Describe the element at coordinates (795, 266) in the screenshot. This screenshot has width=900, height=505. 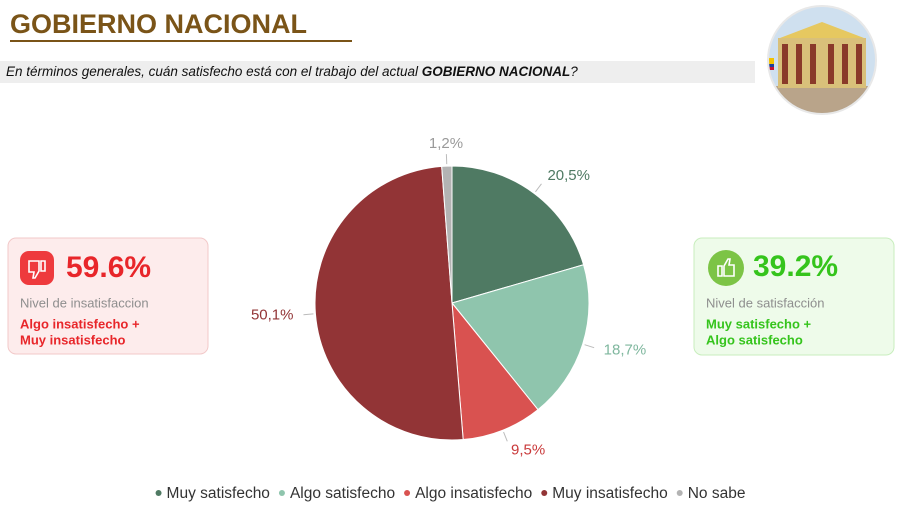
I see `satisfaction-value: 39.2%` at that location.